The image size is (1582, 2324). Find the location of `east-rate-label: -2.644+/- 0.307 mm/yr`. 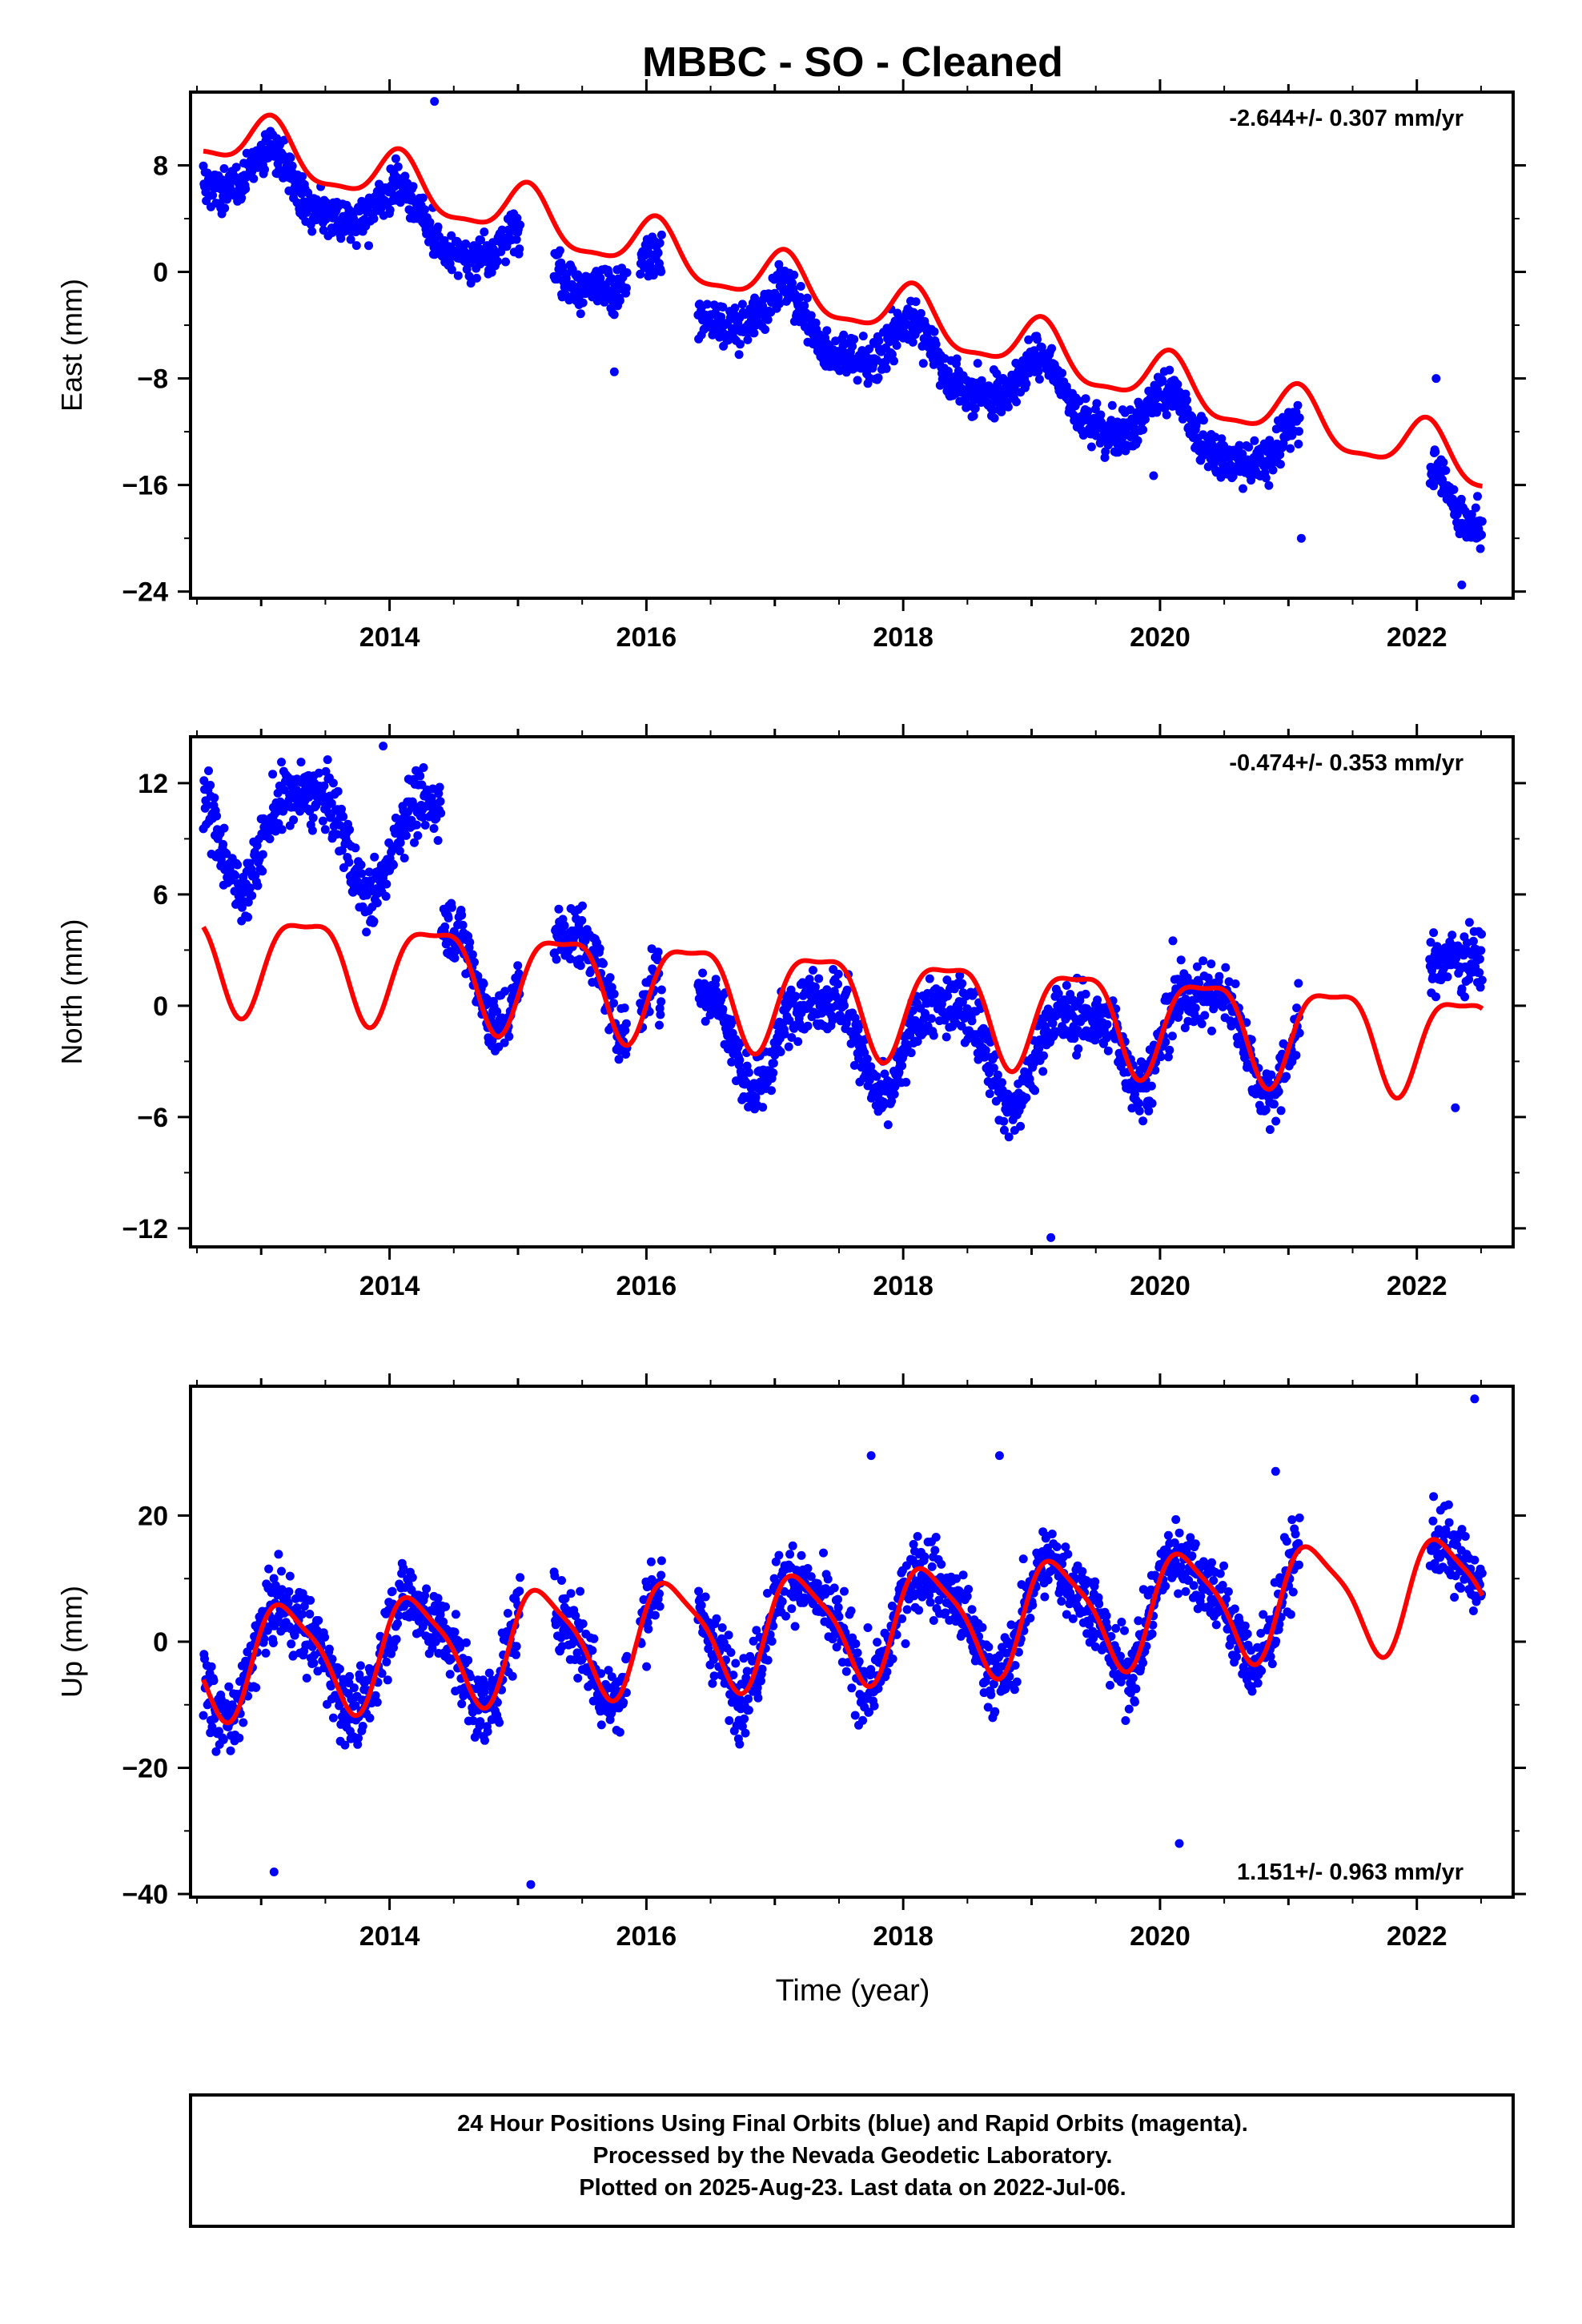

east-rate-label: -2.644+/- 0.307 mm/yr is located at coordinates (1346, 118).